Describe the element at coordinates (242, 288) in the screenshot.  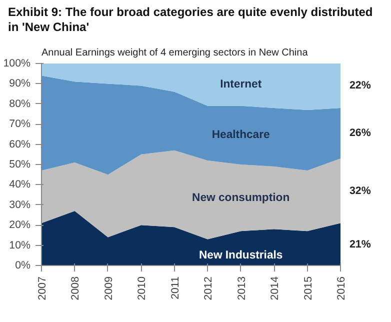
I see `x-tick-label: 2013` at that location.